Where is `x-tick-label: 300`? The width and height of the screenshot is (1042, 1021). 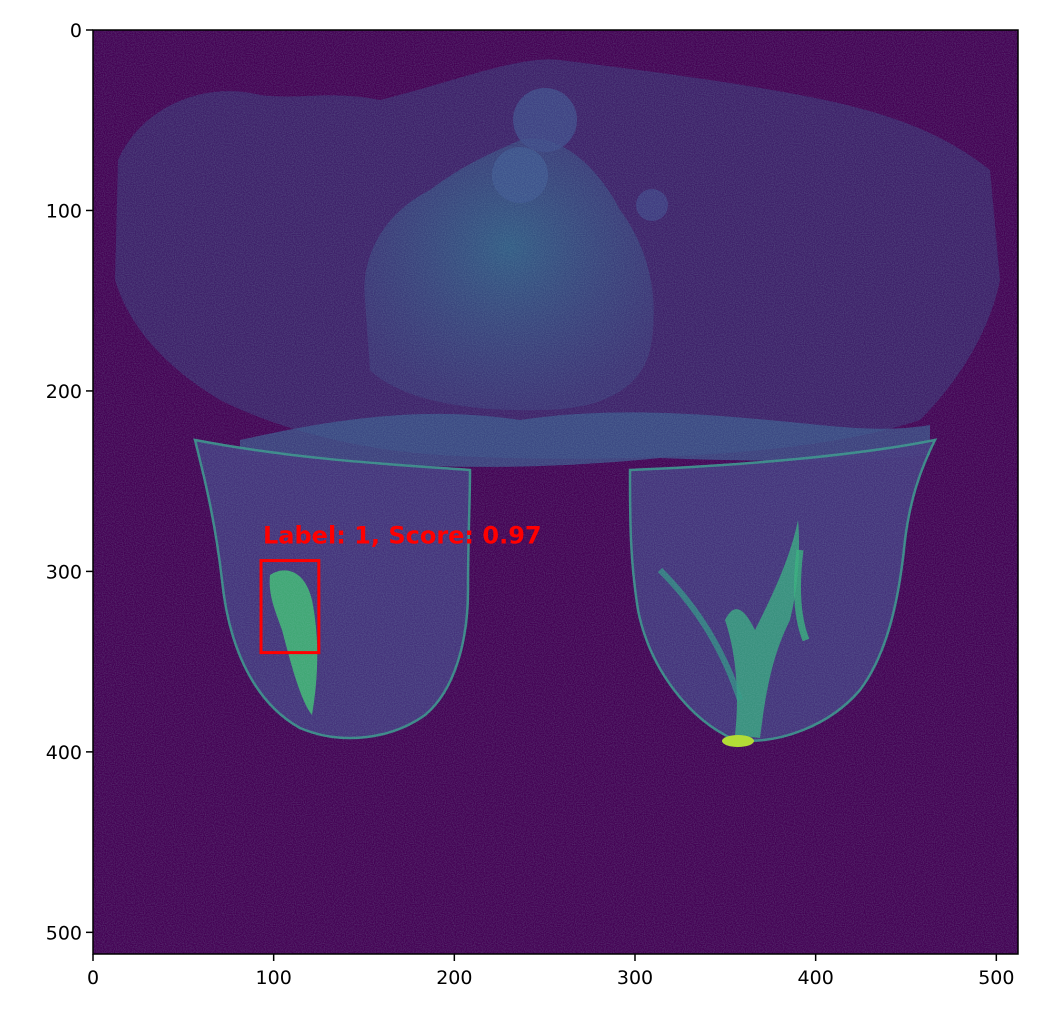 x-tick-label: 300 is located at coordinates (635, 978).